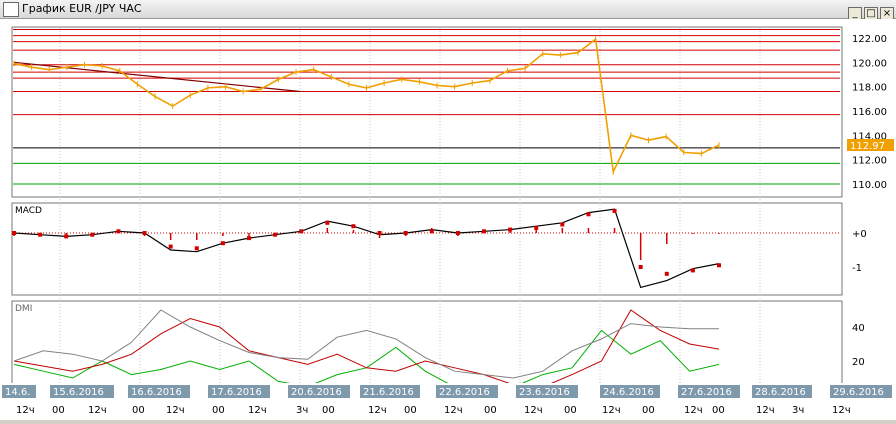  What do you see at coordinates (82, 8) in the screenshot?
I see `window-title: График EUR /JPY ЧАС` at bounding box center [82, 8].